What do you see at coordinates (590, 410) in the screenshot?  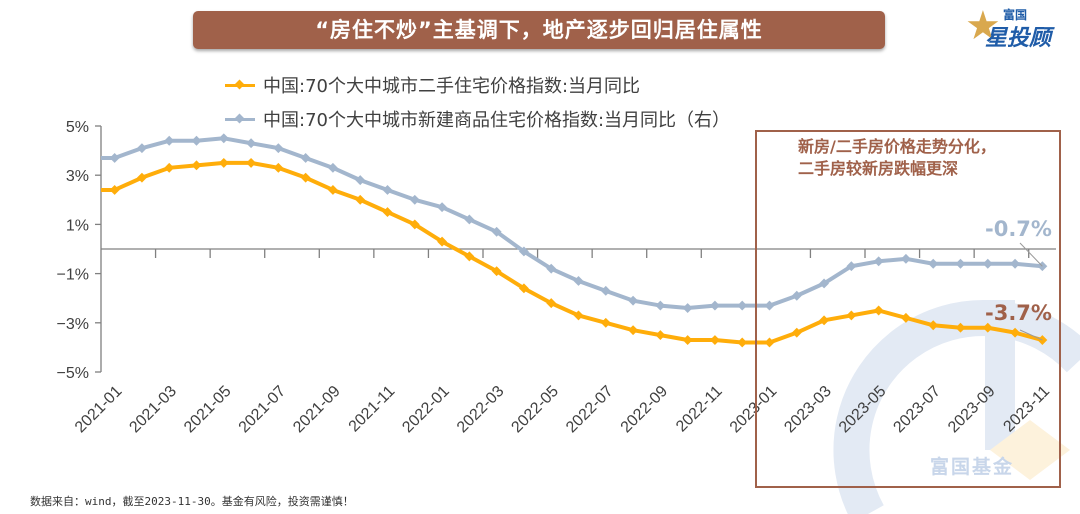 I see `x-tick-label: 2022-07` at bounding box center [590, 410].